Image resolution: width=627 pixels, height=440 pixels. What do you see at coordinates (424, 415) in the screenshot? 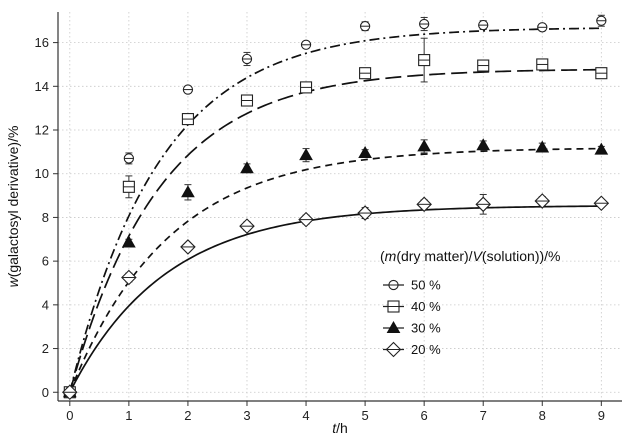
I see `x-tick-label: 6` at bounding box center [424, 415].